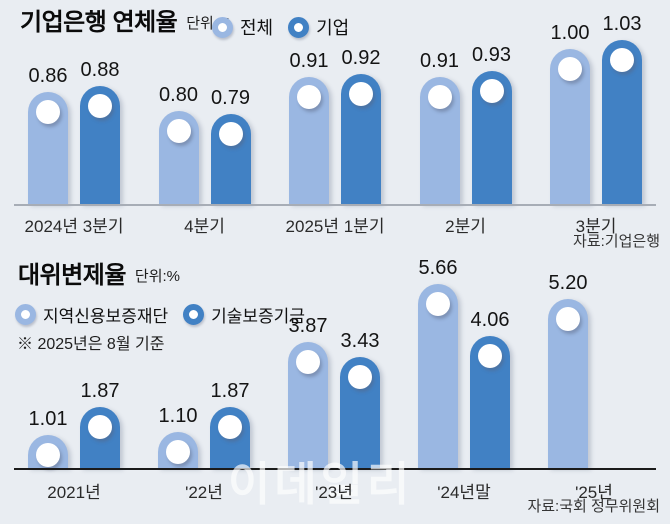 The height and width of the screenshot is (524, 670). I want to click on value-label: 3.43, so click(360, 341).